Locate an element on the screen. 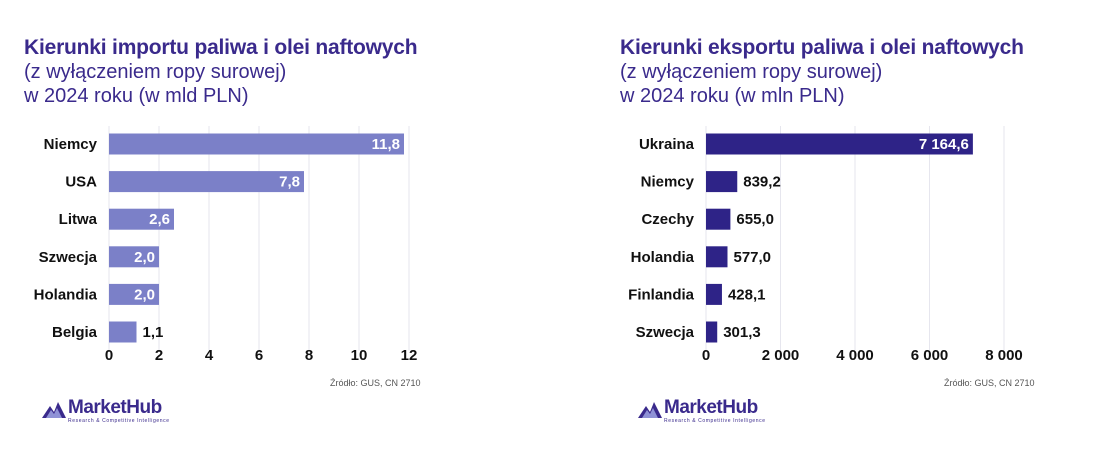  value-label: 11,8 is located at coordinates (386, 144).